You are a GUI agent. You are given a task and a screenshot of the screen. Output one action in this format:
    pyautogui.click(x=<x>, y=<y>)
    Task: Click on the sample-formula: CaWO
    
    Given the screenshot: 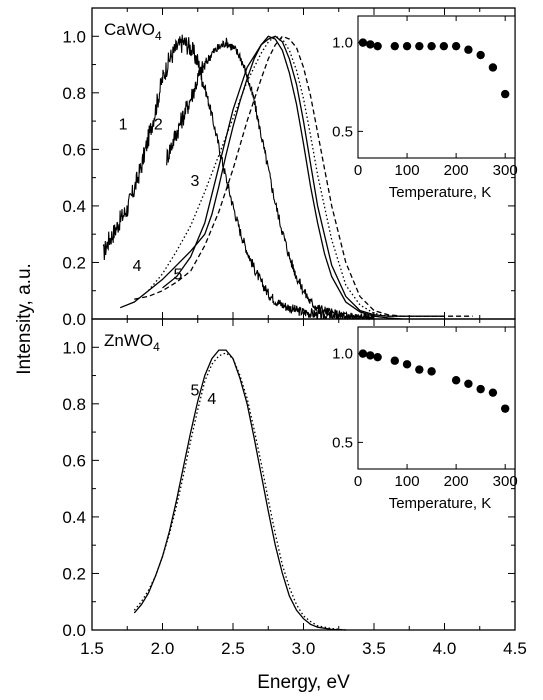 What is the action you would take?
    pyautogui.click(x=129, y=29)
    